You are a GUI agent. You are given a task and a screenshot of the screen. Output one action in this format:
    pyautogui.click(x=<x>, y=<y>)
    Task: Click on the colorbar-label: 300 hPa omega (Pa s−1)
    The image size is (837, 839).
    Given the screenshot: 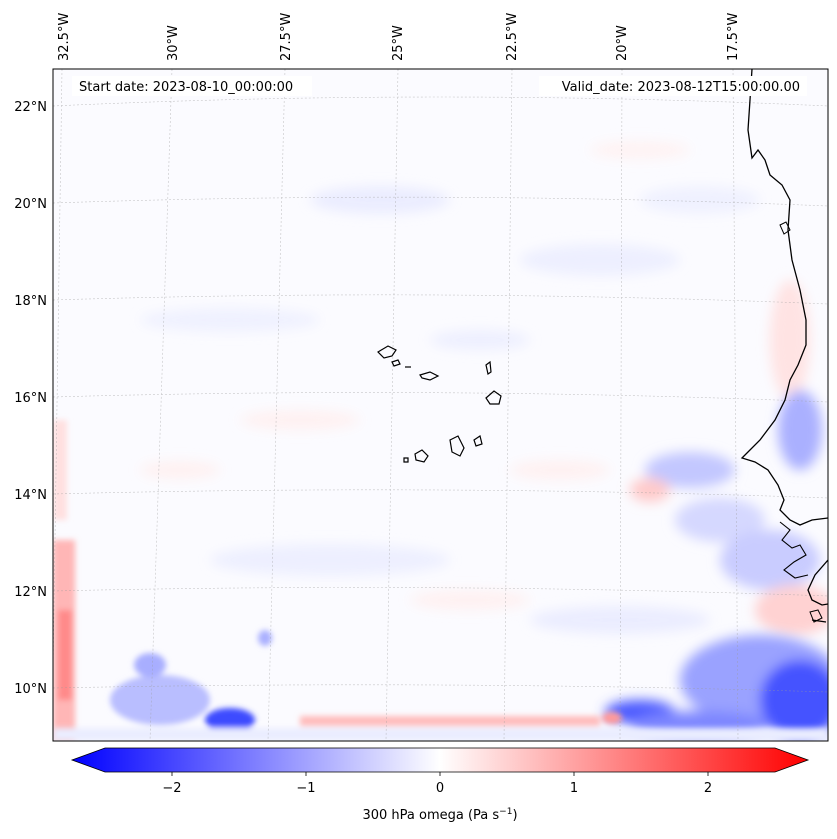 What is the action you would take?
    pyautogui.click(x=439, y=815)
    